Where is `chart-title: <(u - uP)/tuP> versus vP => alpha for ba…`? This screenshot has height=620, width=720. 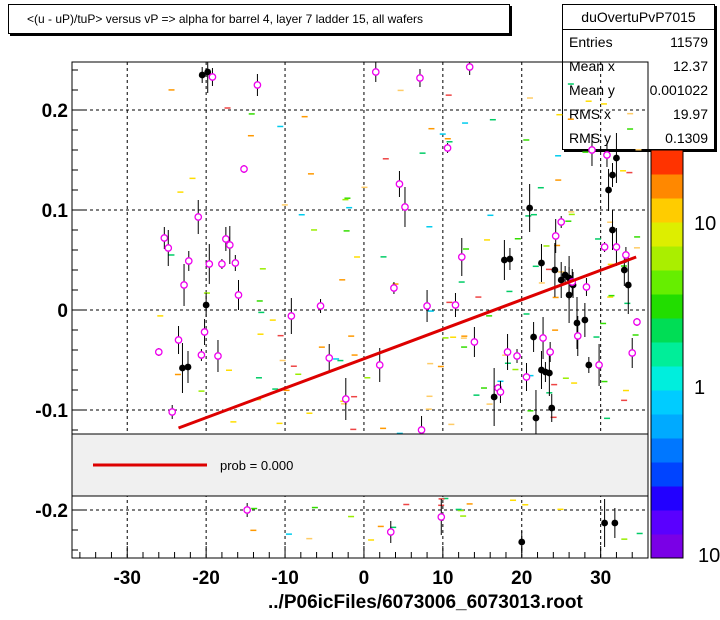
chart-title: <(u - uP)/tuP> versus vP => alpha for ba… is located at coordinates (225, 19).